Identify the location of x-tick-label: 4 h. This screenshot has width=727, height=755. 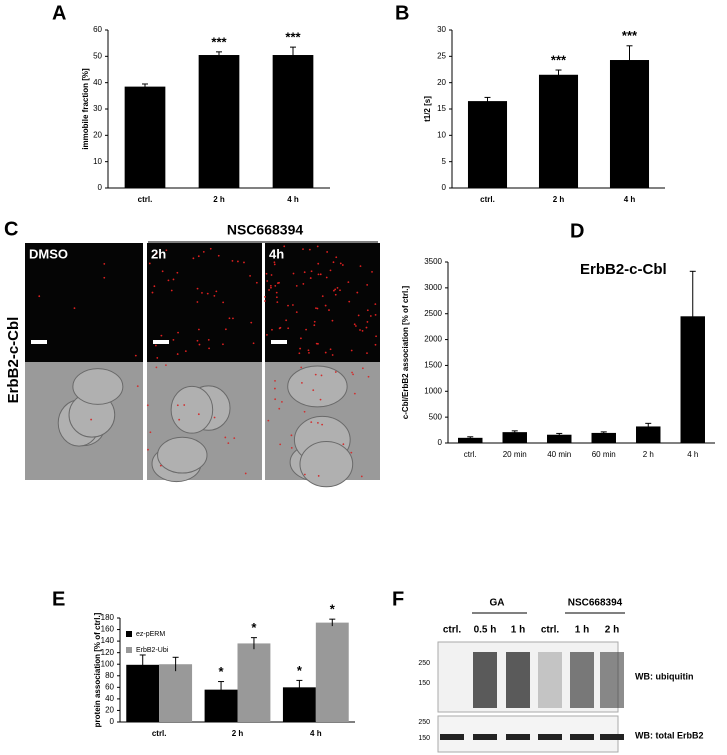
(630, 199).